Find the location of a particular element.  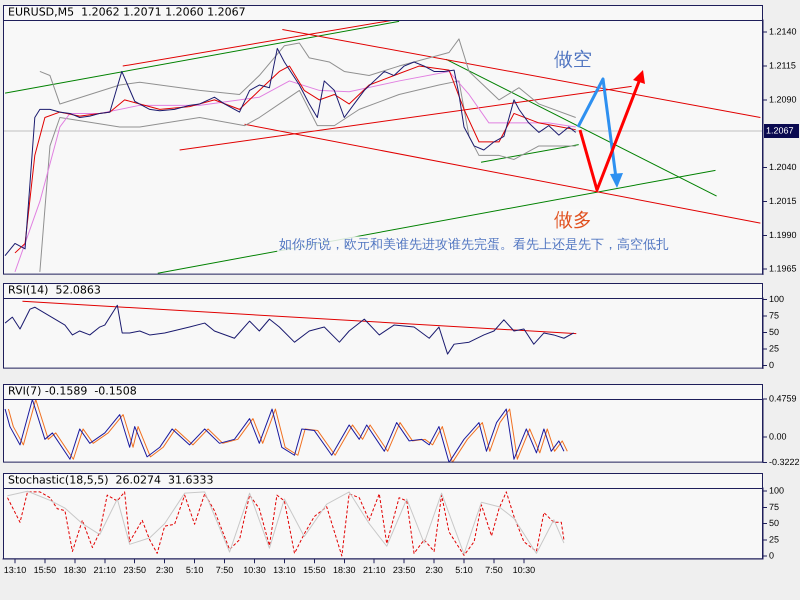

y-tick-label: 1.2015 is located at coordinates (783, 201).